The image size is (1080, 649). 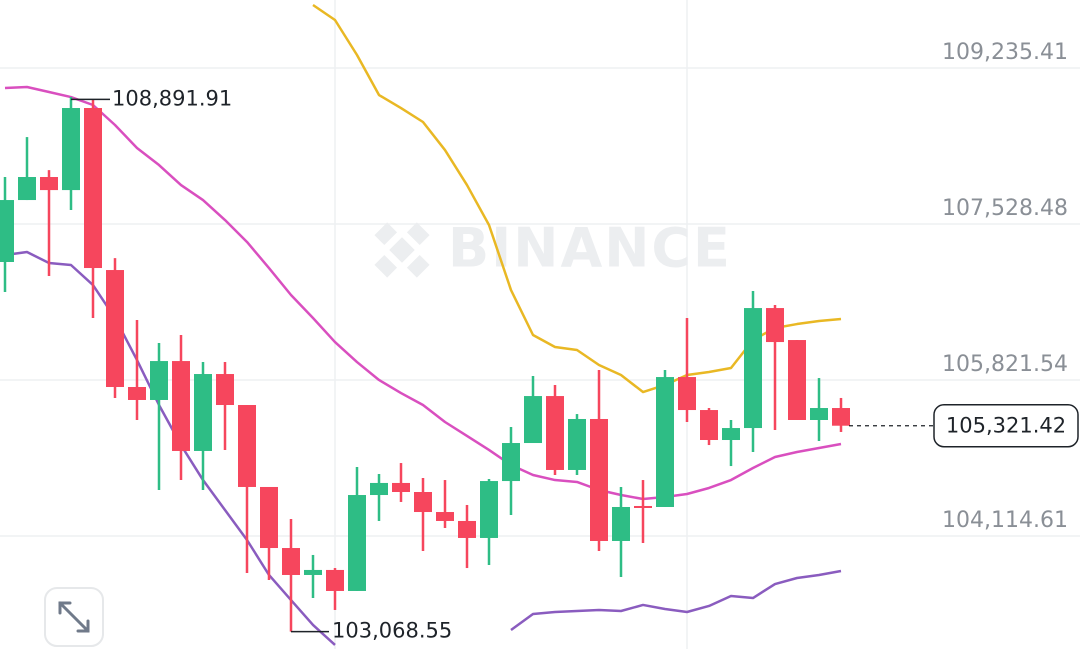 What do you see at coordinates (1005, 364) in the screenshot?
I see `y-tick-label: 105,821.54` at bounding box center [1005, 364].